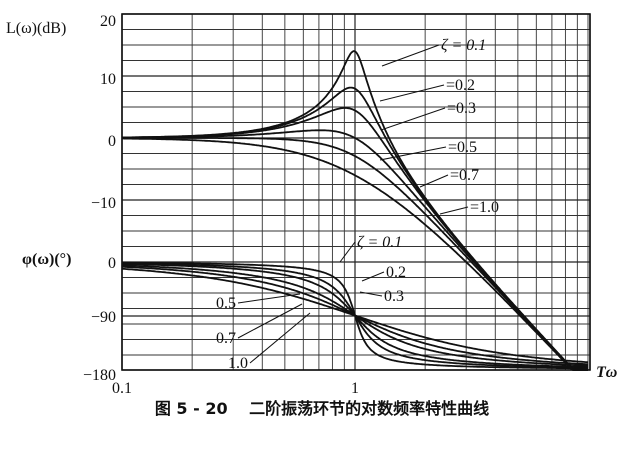 This screenshot has height=449, width=644. Describe the element at coordinates (226, 338) in the screenshot. I see `phase-series-label: 0.7` at that location.